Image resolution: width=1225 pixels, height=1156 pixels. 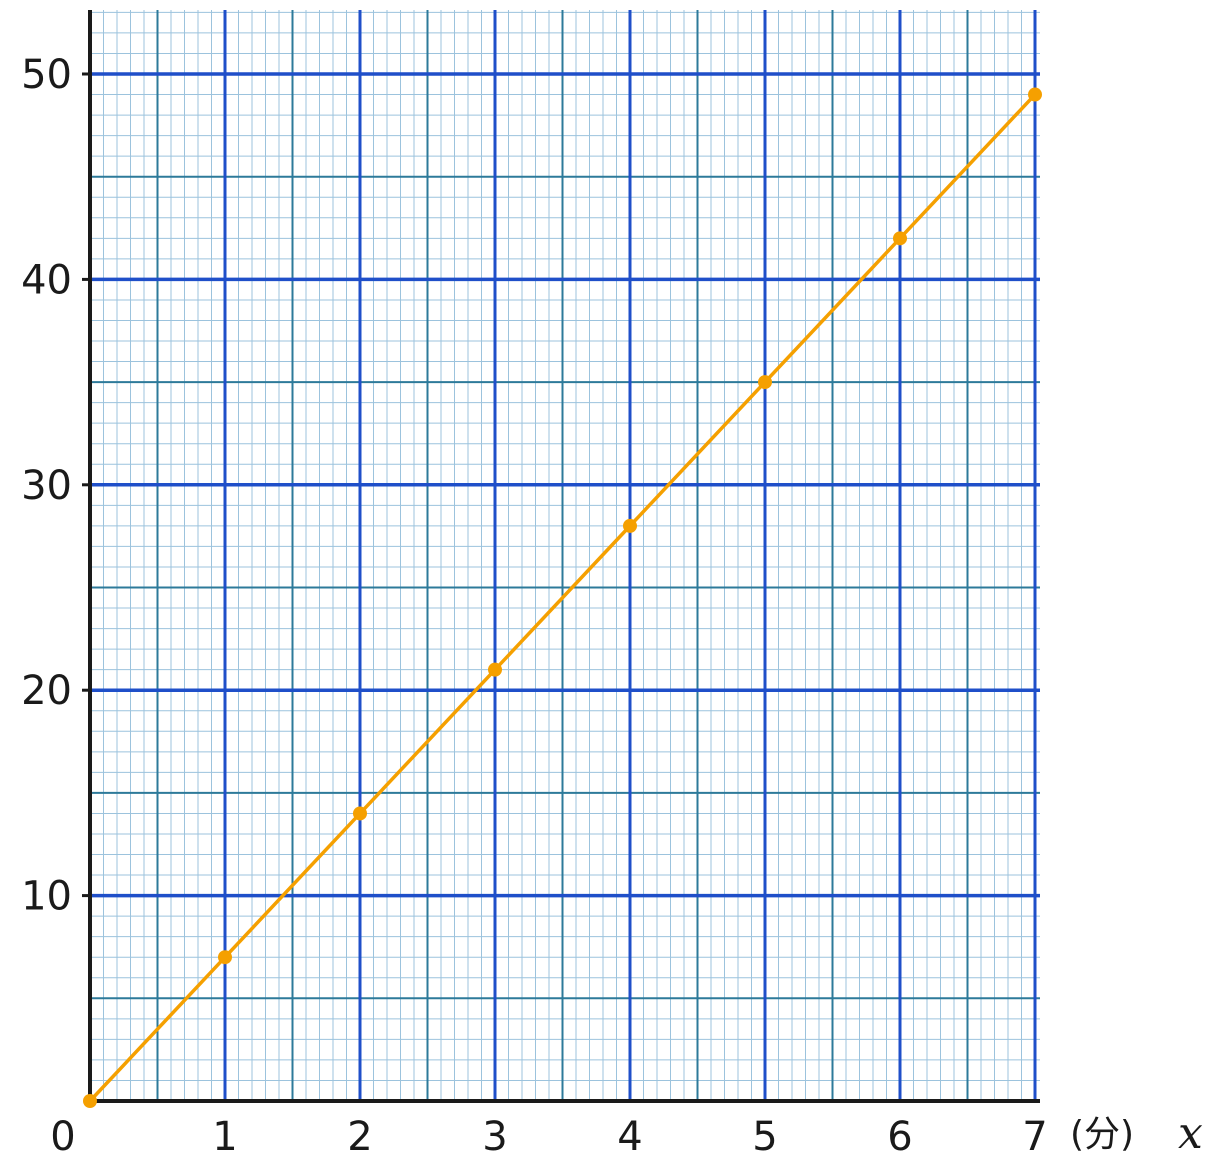 What do you see at coordinates (224, 1135) in the screenshot?
I see `x-tick-label: 1` at bounding box center [224, 1135].